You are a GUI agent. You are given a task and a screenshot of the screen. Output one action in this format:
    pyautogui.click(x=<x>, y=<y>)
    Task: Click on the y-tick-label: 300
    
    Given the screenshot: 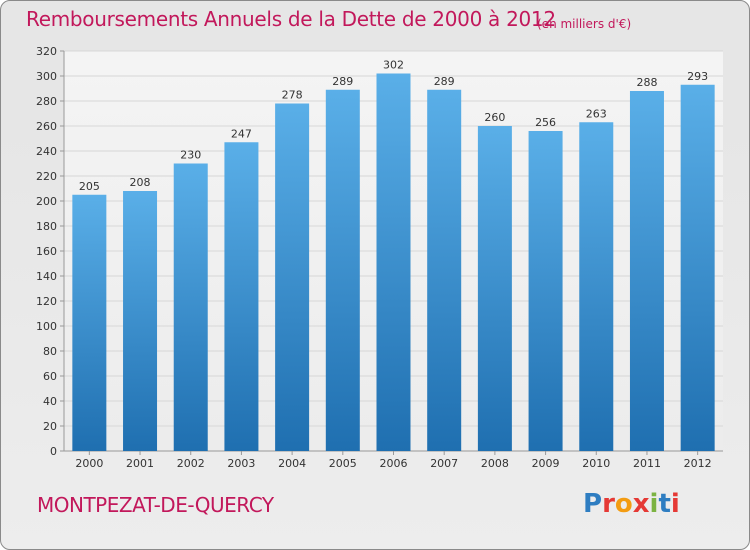 What is the action you would take?
    pyautogui.click(x=46, y=76)
    